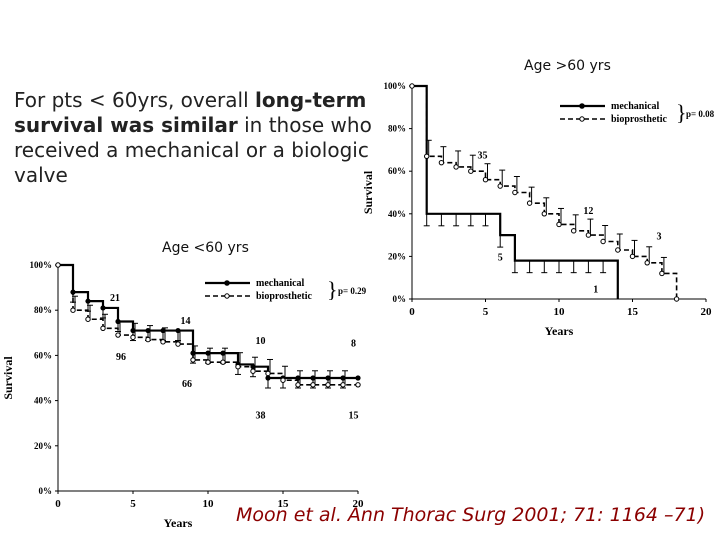 The height and width of the screenshot is (540, 720). What do you see at coordinates (500, 258) in the screenshot?
I see `annotation-label: 5` at bounding box center [500, 258].